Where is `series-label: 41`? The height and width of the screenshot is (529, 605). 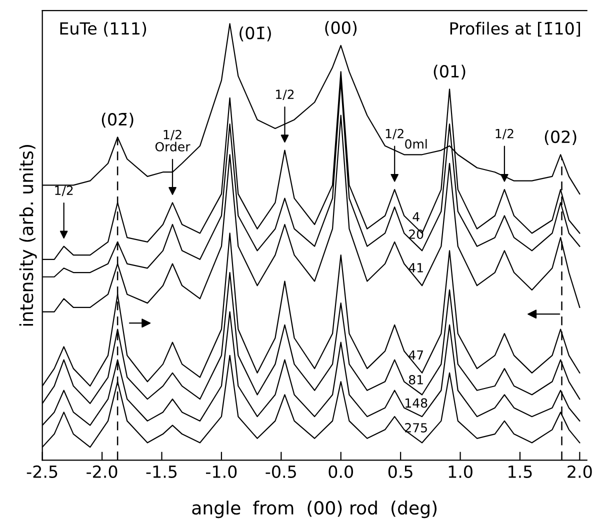
series-label: 41 is located at coordinates (415, 267).